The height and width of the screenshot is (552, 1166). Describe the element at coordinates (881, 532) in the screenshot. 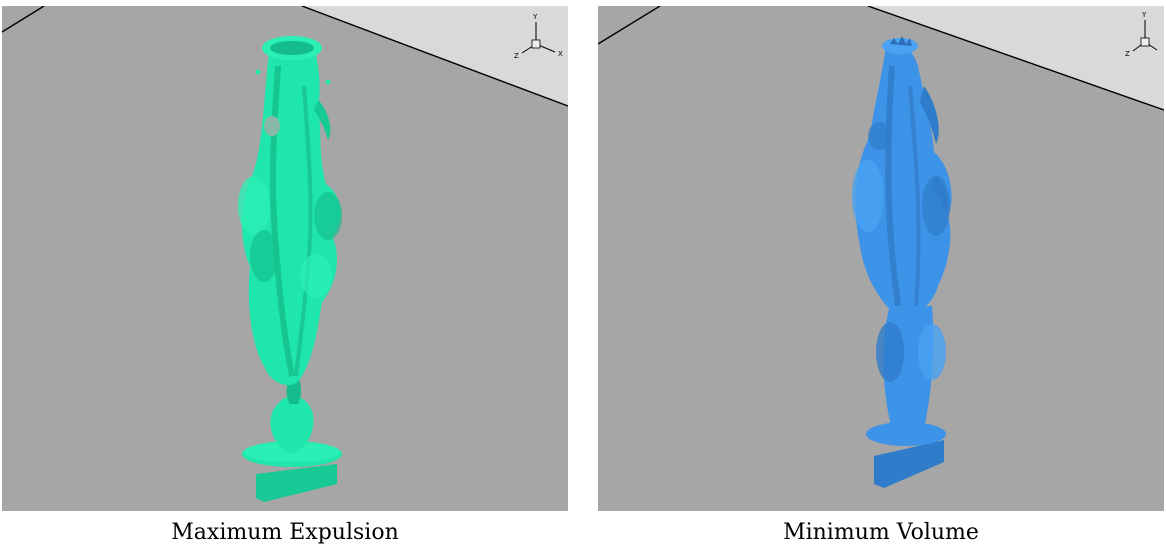

I see `caption-right: Minimum Volume` at that location.